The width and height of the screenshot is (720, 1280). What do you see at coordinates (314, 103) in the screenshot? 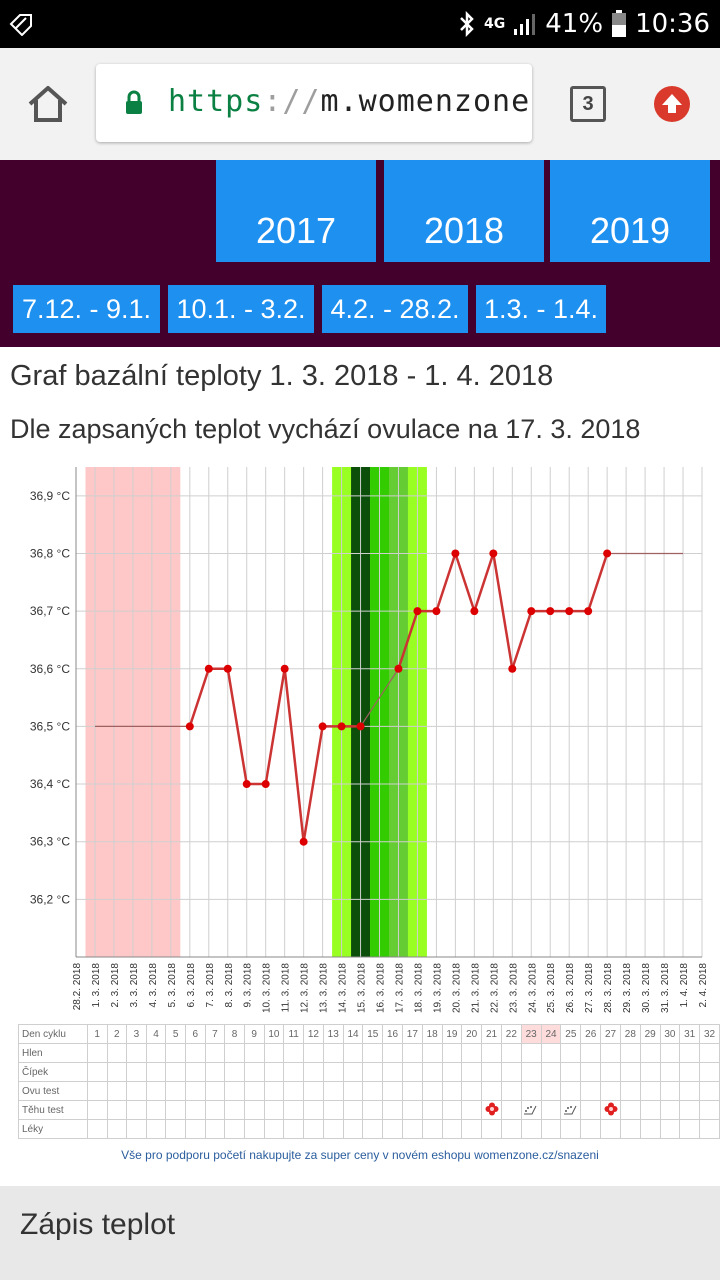
I see `address-bar: https://m.womenzone.cz` at bounding box center [314, 103].